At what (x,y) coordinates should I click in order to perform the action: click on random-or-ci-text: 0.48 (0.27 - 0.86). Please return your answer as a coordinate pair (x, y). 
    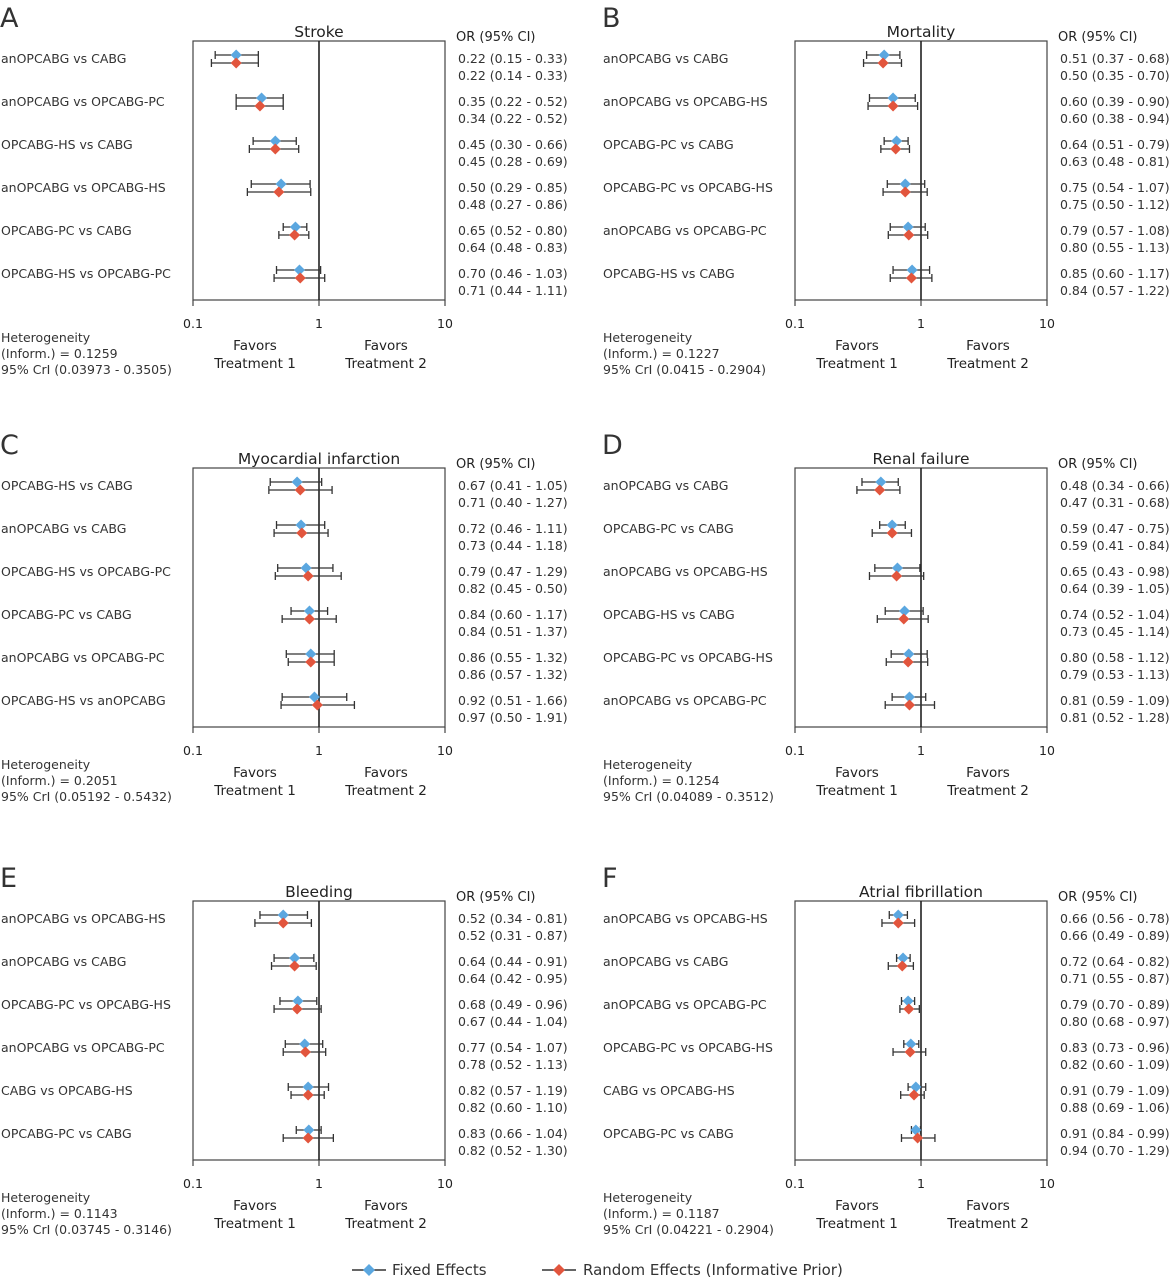
    Looking at the image, I should click on (513, 204).